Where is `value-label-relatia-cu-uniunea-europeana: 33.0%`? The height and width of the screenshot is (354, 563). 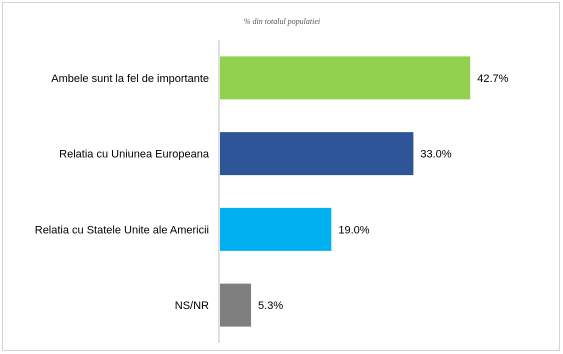
value-label-relatia-cu-uniunea-europeana: 33.0% is located at coordinates (435, 155).